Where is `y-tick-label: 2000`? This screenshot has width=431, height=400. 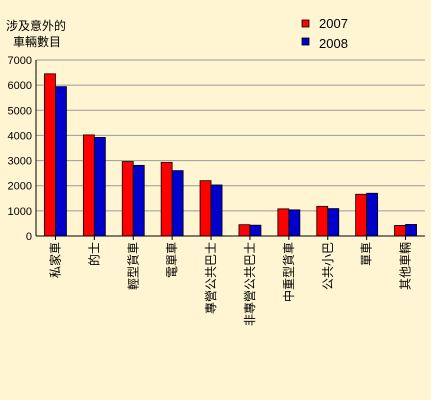 y-tick-label: 2000 is located at coordinates (20, 187).